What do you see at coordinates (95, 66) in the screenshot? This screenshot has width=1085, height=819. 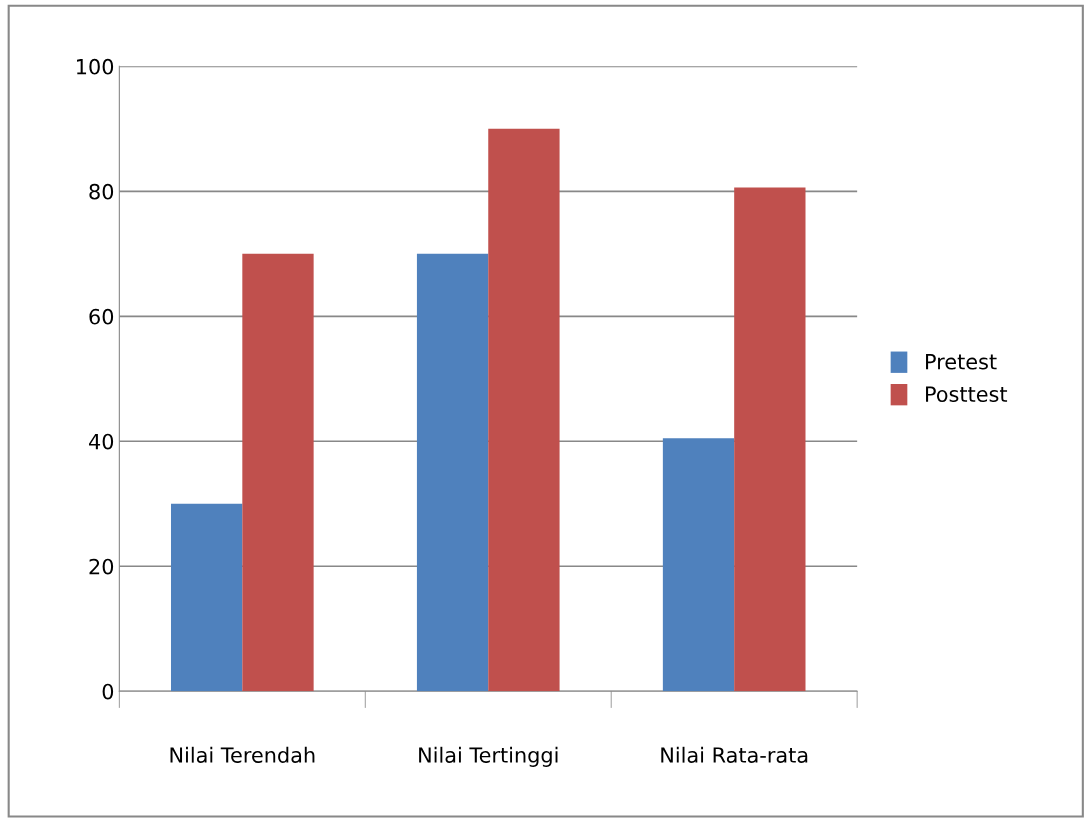 I see `y-tick-label: 100` at bounding box center [95, 66].